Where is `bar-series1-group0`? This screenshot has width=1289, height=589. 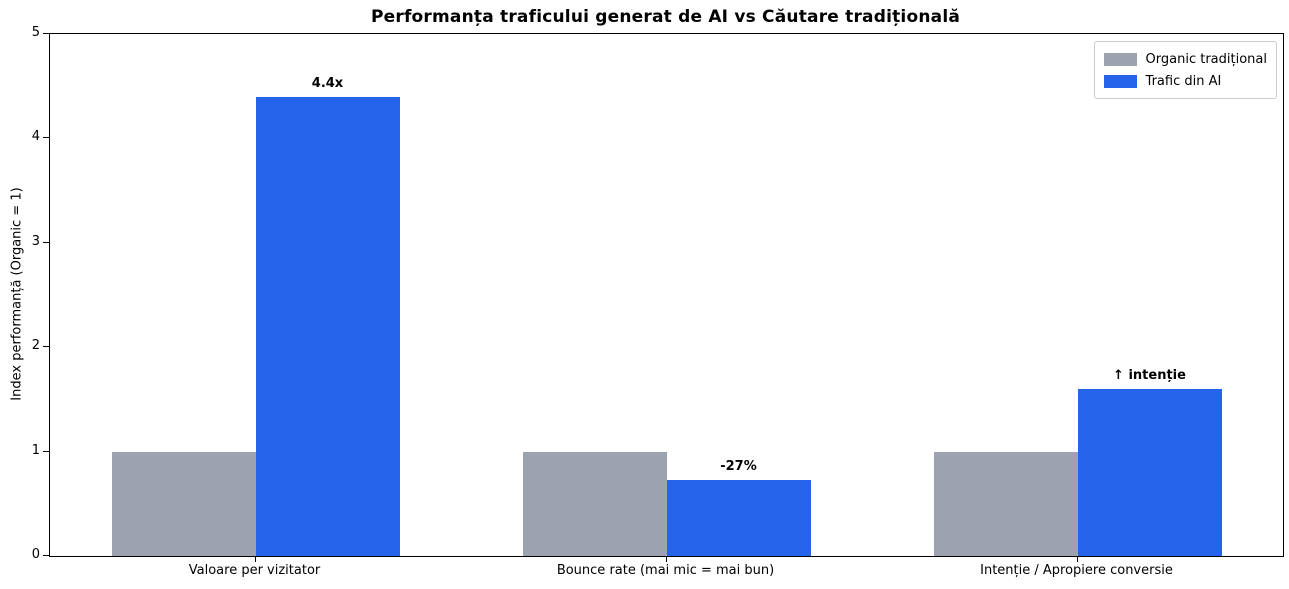 bar-series1-group0 is located at coordinates (327, 326).